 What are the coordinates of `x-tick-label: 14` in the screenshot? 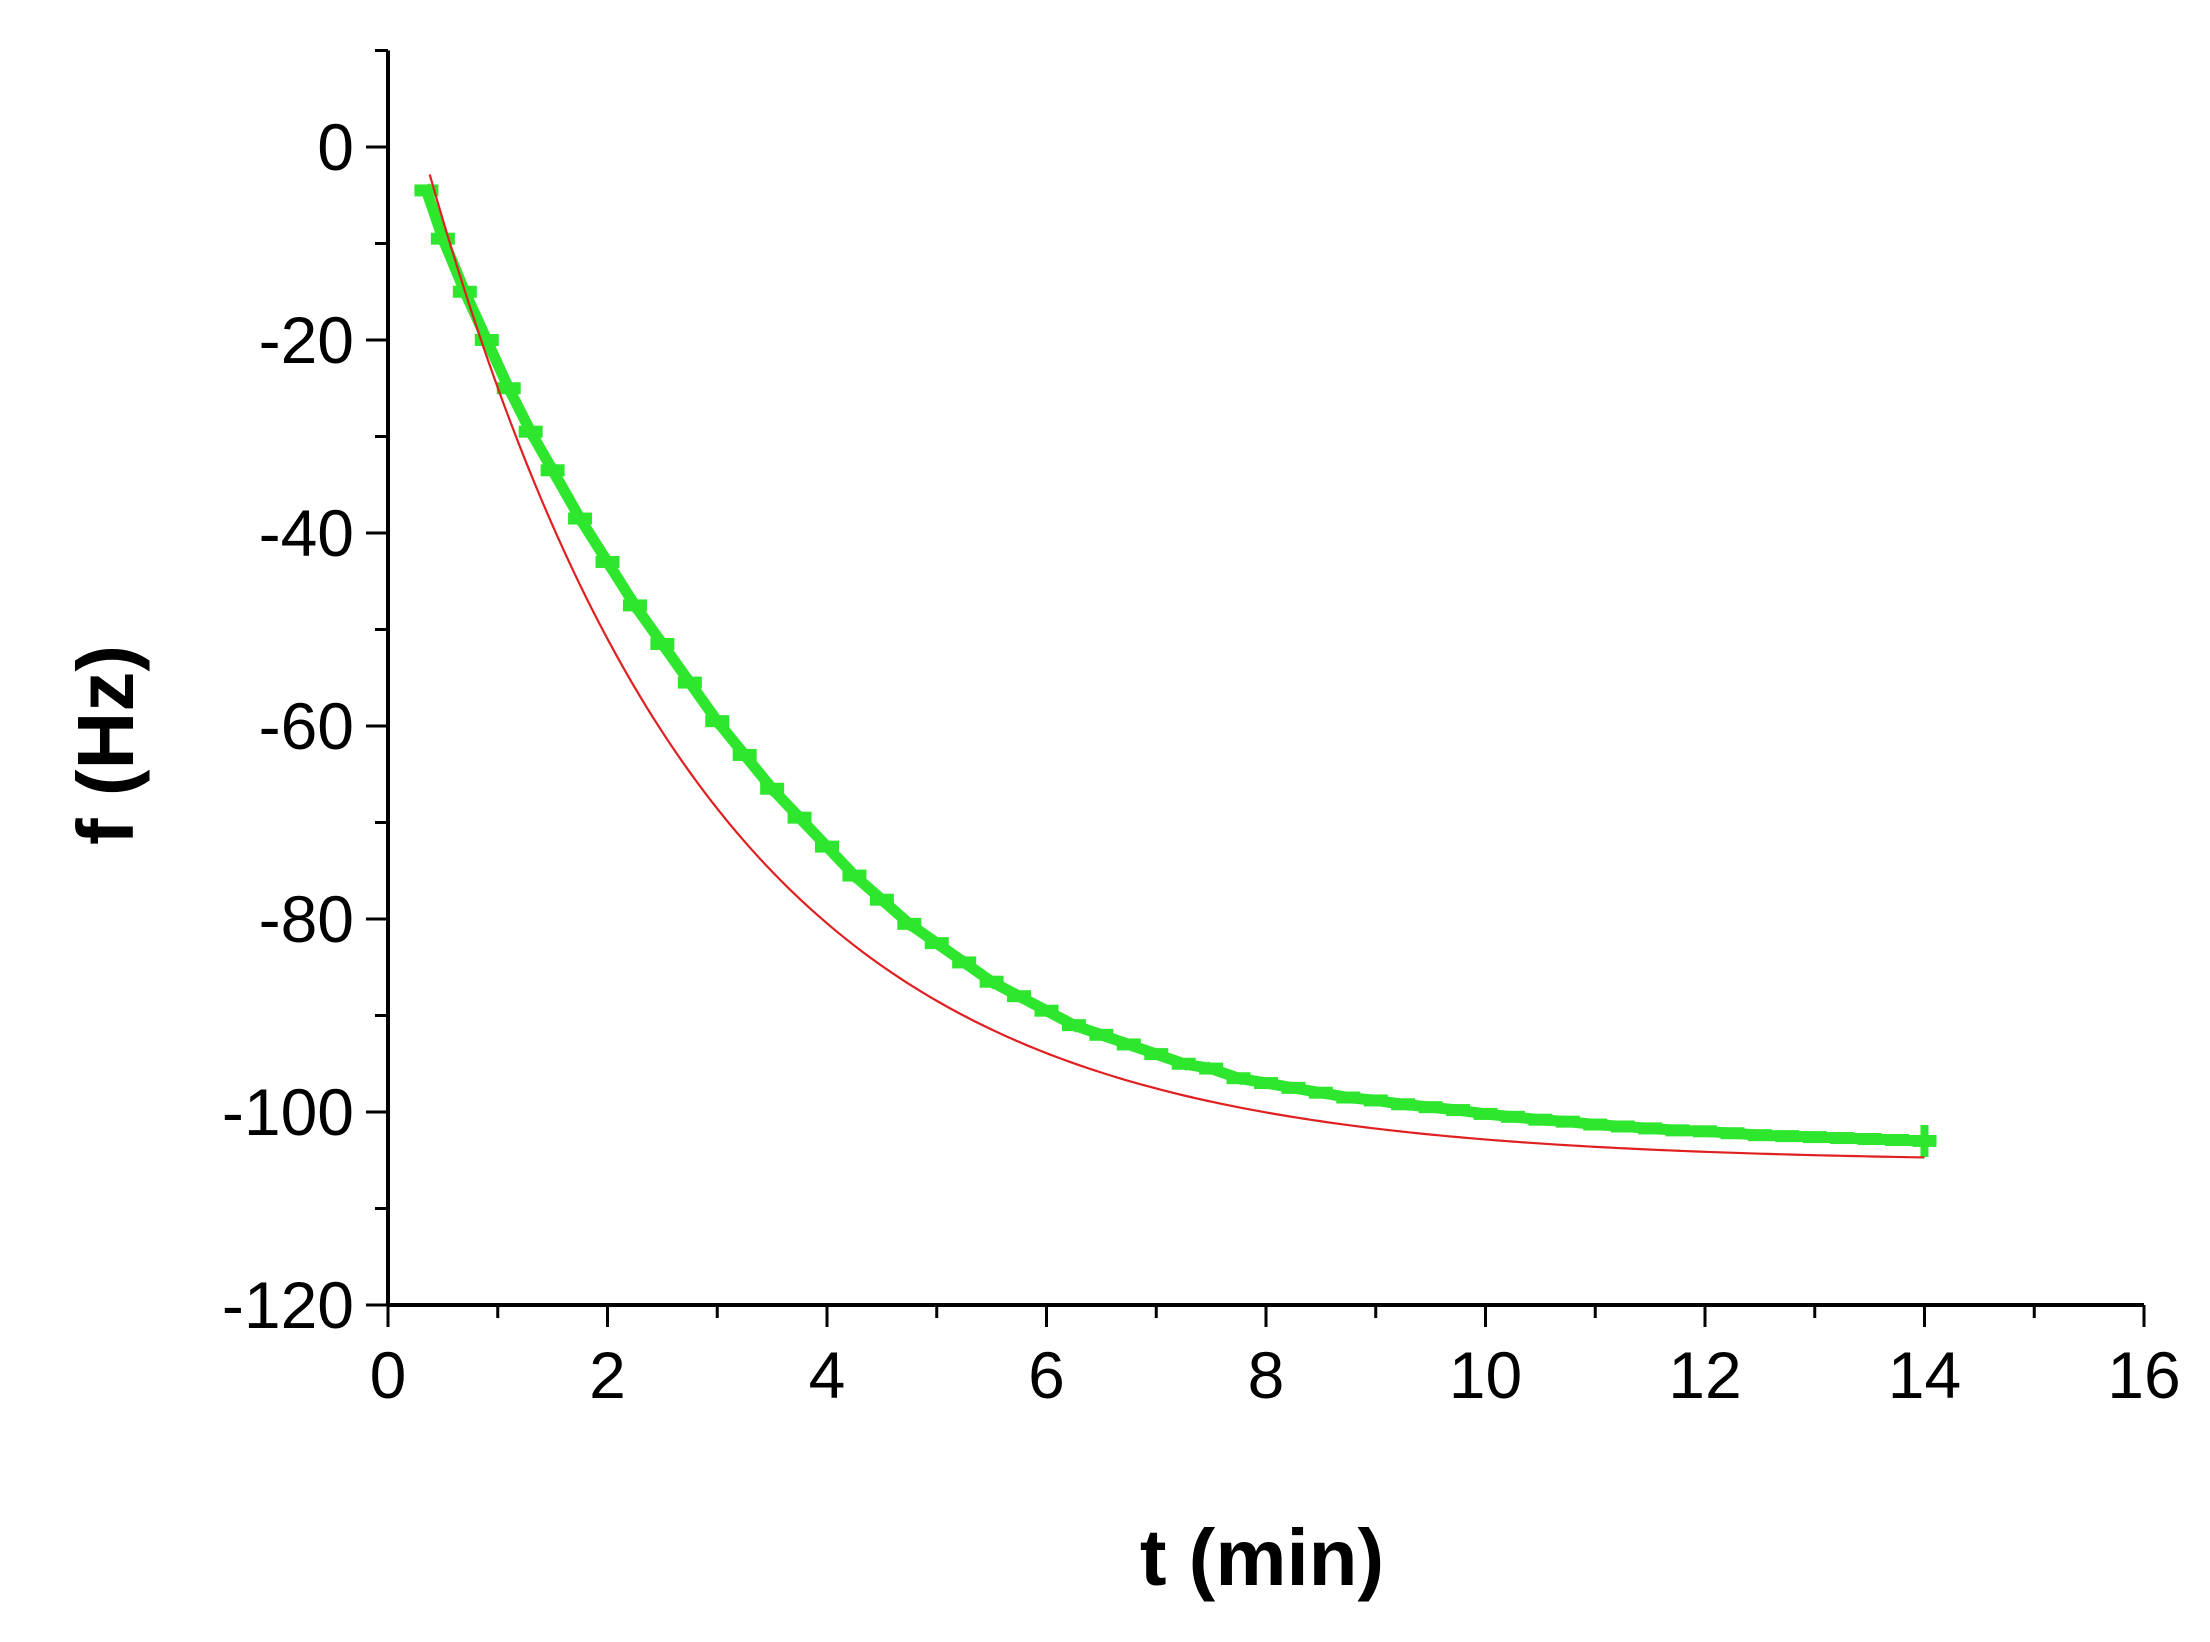 It's located at (1924, 1375).